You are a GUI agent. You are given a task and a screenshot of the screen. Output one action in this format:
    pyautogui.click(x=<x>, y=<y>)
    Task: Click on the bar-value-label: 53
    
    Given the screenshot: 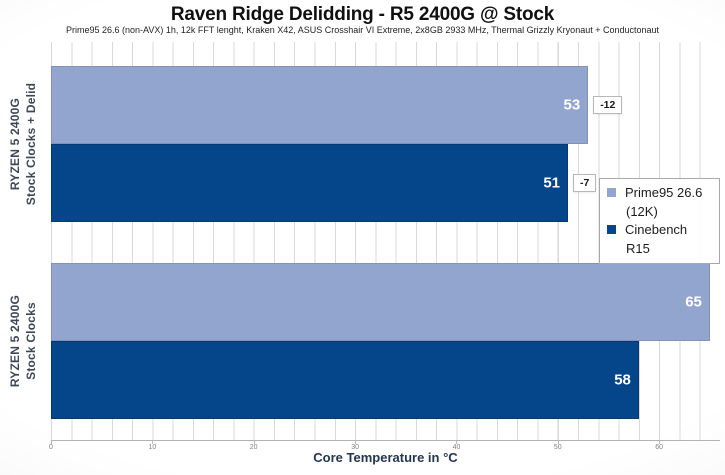 What is the action you would take?
    pyautogui.click(x=572, y=105)
    